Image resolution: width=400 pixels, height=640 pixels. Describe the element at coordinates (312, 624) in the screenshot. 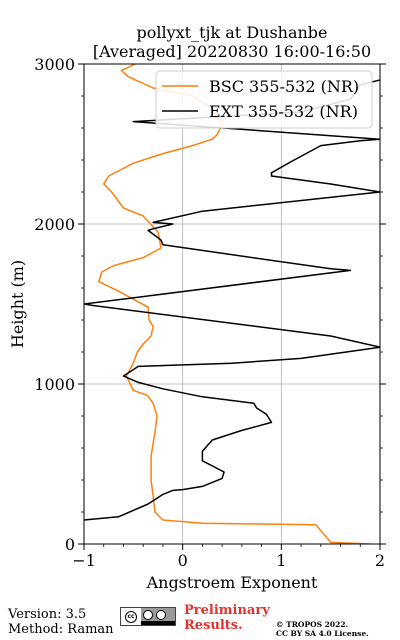

I see `copyright-line1: © TROPOS 2022.` at that location.